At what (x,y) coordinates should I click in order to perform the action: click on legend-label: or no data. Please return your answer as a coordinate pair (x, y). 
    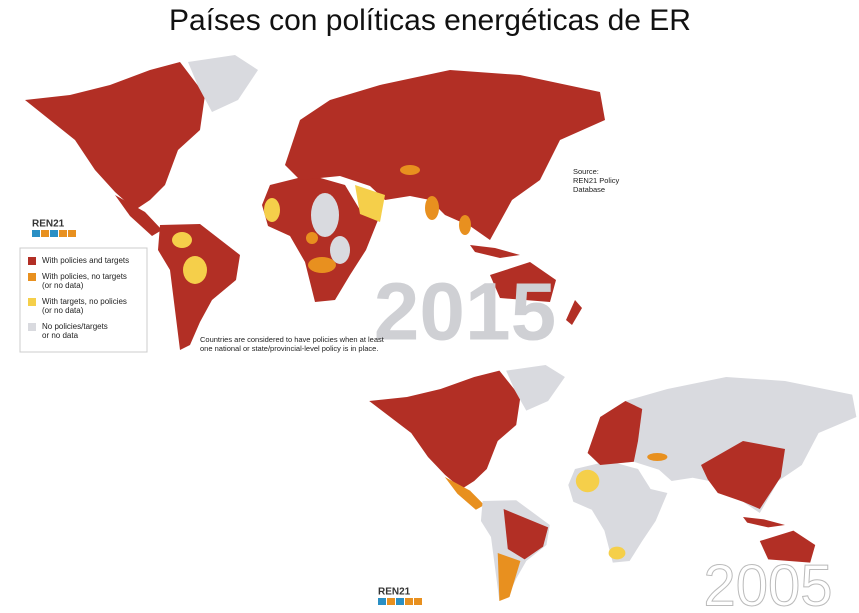
    Looking at the image, I should click on (60, 335).